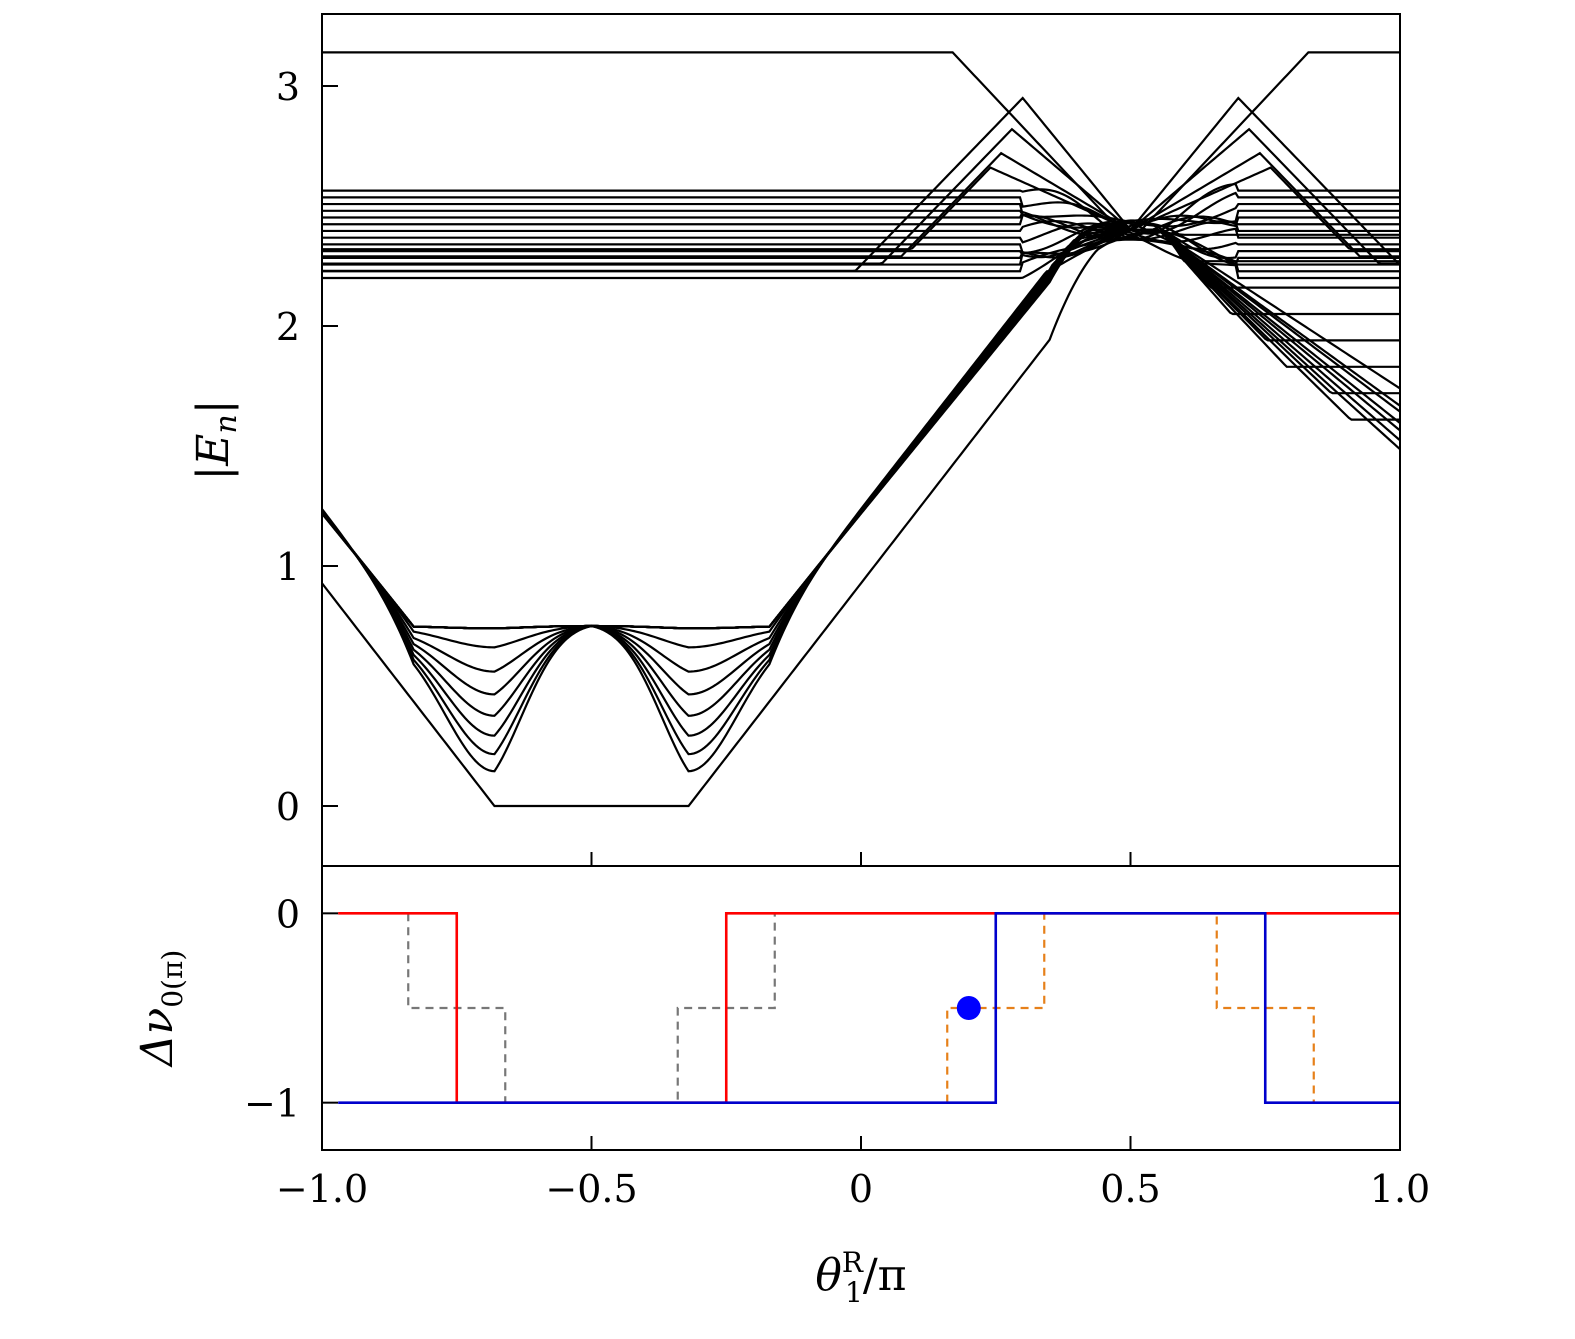 This screenshot has width=1575, height=1339. What do you see at coordinates (854, 1292) in the screenshot?
I see `xlabel-subscript: 1` at bounding box center [854, 1292].